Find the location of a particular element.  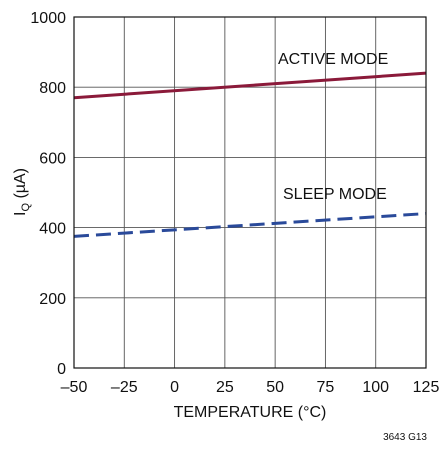

y-tick-label: 200 is located at coordinates (52, 299).